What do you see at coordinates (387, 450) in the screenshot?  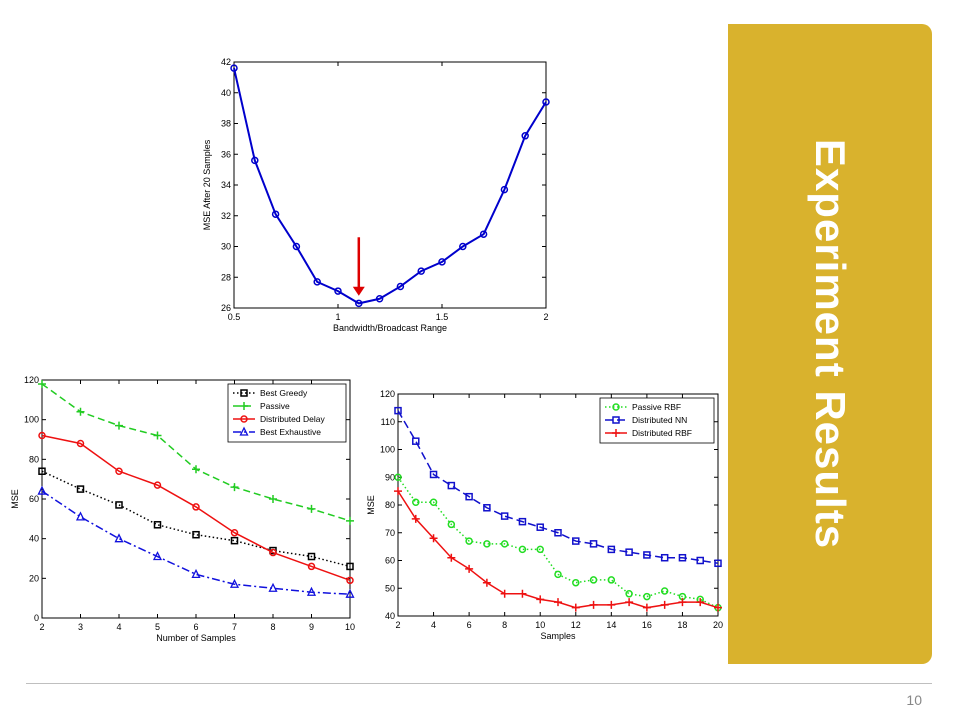 I see `y-tick-label: 100` at bounding box center [387, 450].